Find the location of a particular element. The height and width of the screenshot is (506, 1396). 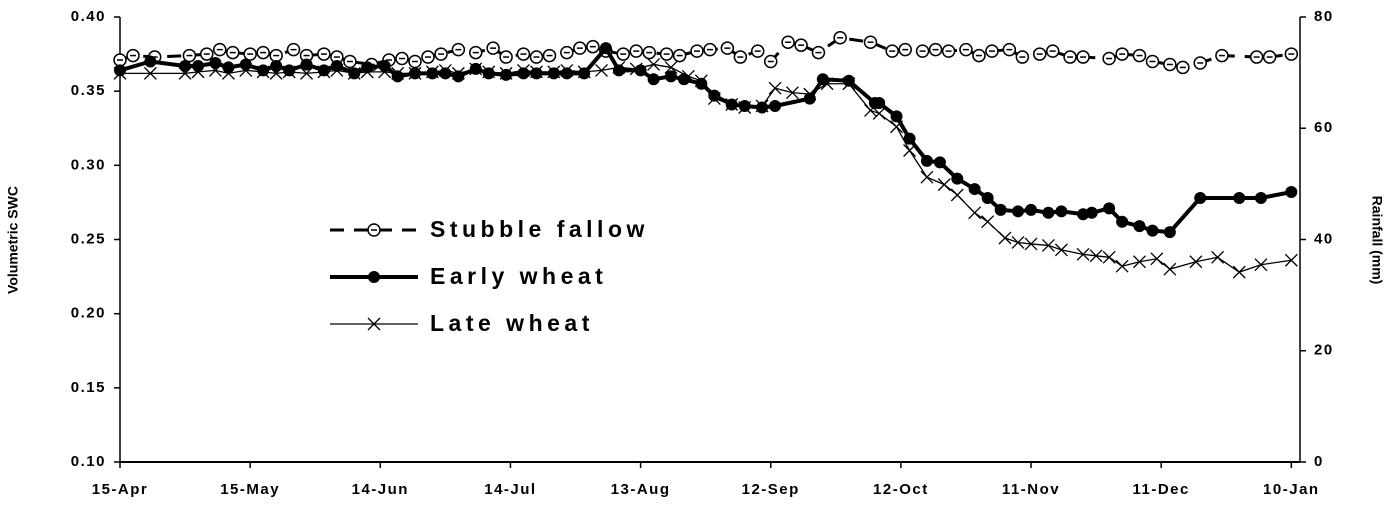

y-tick-label: 0.15 is located at coordinates (88, 387).